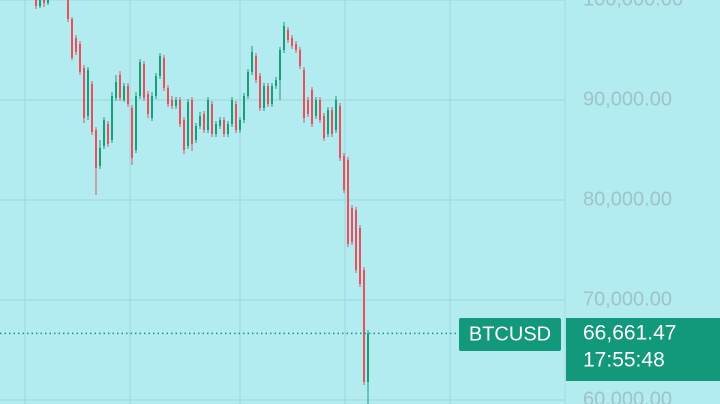  I want to click on price-label: 66,661.47, so click(629, 333).